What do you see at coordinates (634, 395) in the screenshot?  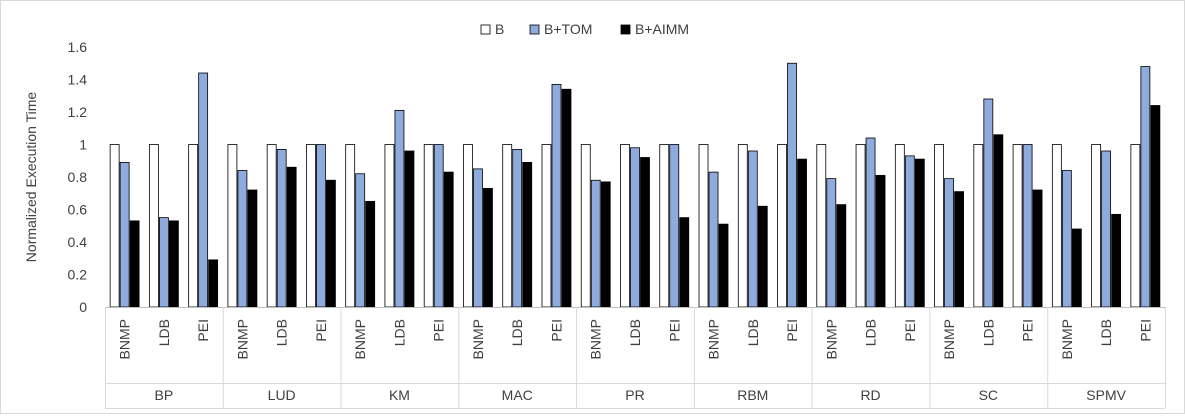 I see `x-group-label: PR` at bounding box center [634, 395].